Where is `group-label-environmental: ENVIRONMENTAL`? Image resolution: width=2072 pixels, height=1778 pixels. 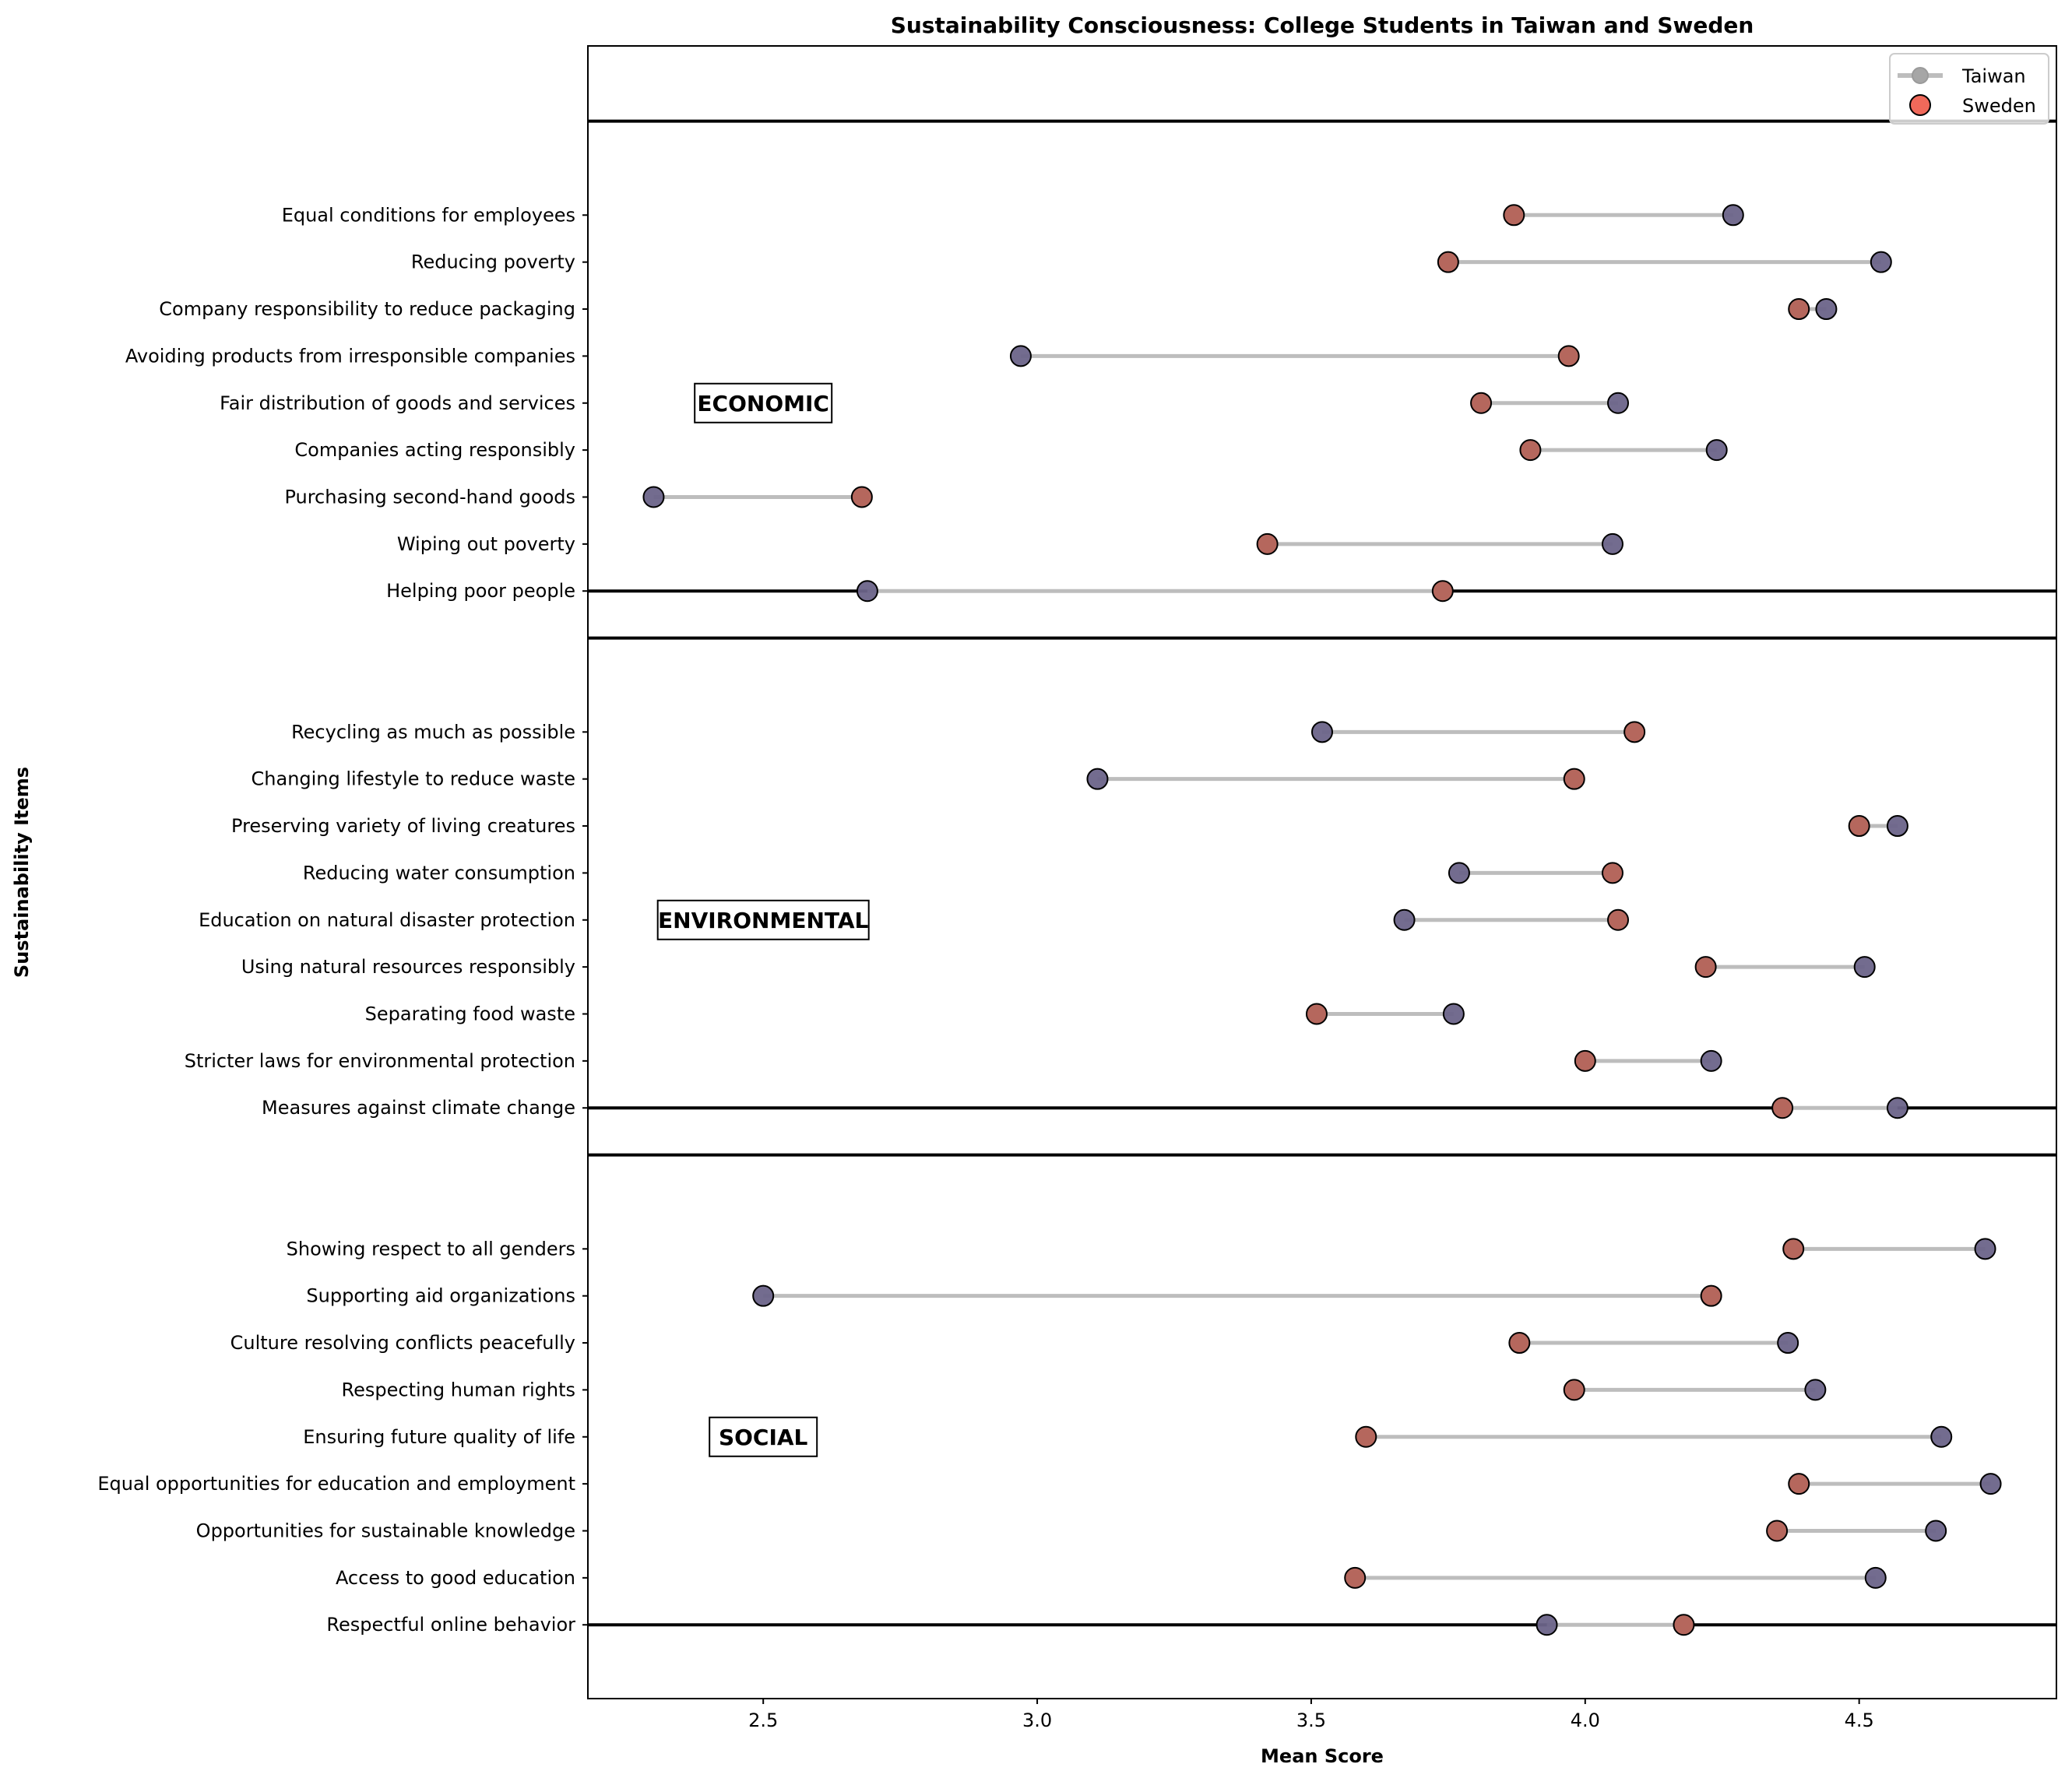 group-label-environmental: ENVIRONMENTAL is located at coordinates (763, 919).